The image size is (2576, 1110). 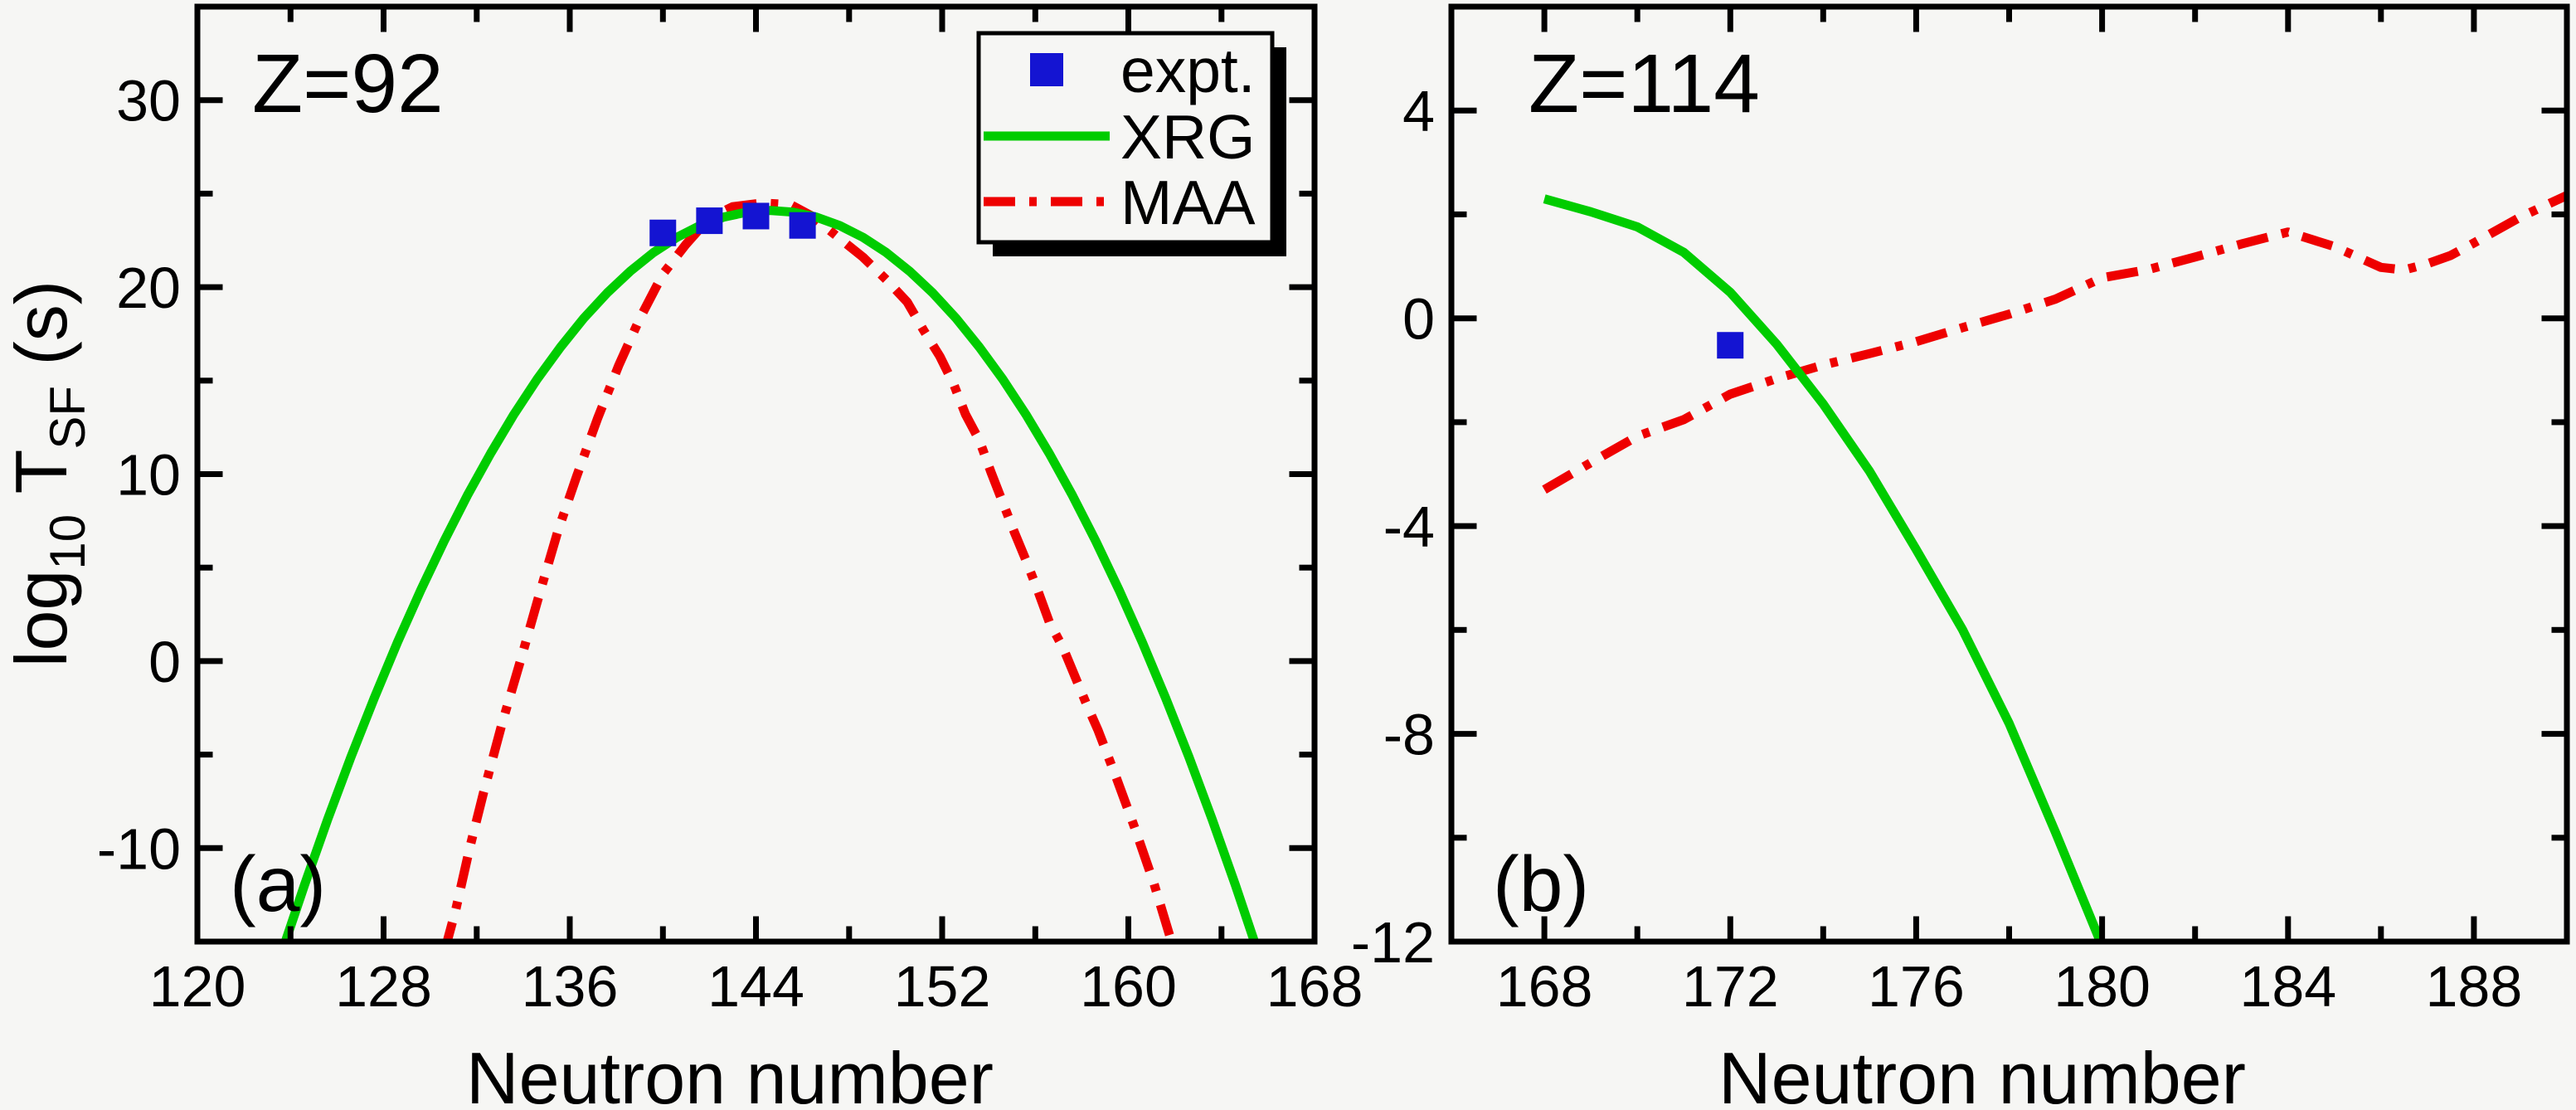 What do you see at coordinates (1188, 202) in the screenshot?
I see `legend-label-maa: MAA` at bounding box center [1188, 202].